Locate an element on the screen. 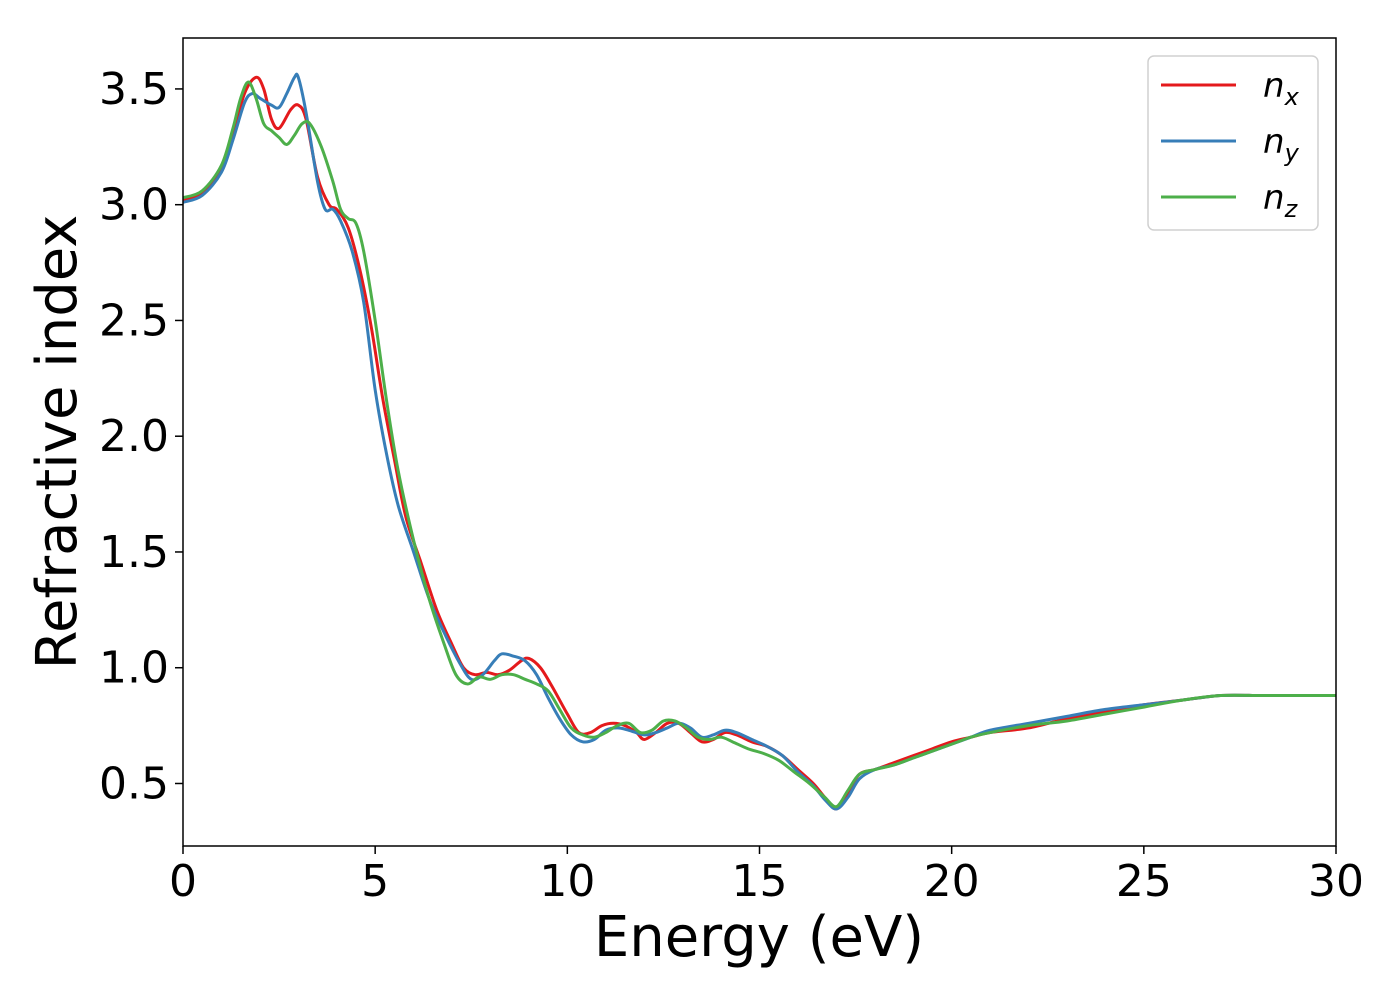 Image resolution: width=1400 pixels, height=1000 pixels. y-tick-label: 0.5 is located at coordinates (134, 783).